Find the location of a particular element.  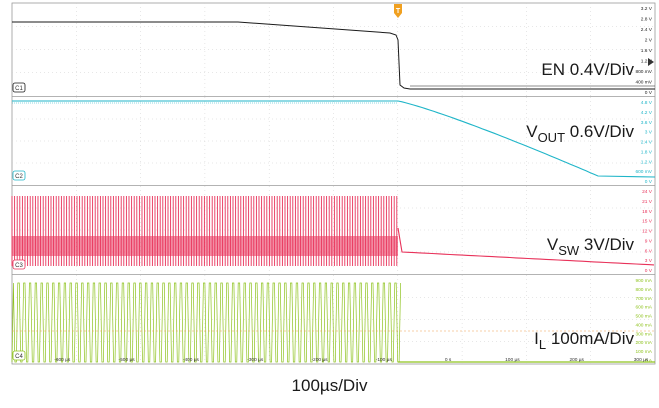

channel-scale-label-main: EN 0.4V/Div is located at coordinates (587, 69).